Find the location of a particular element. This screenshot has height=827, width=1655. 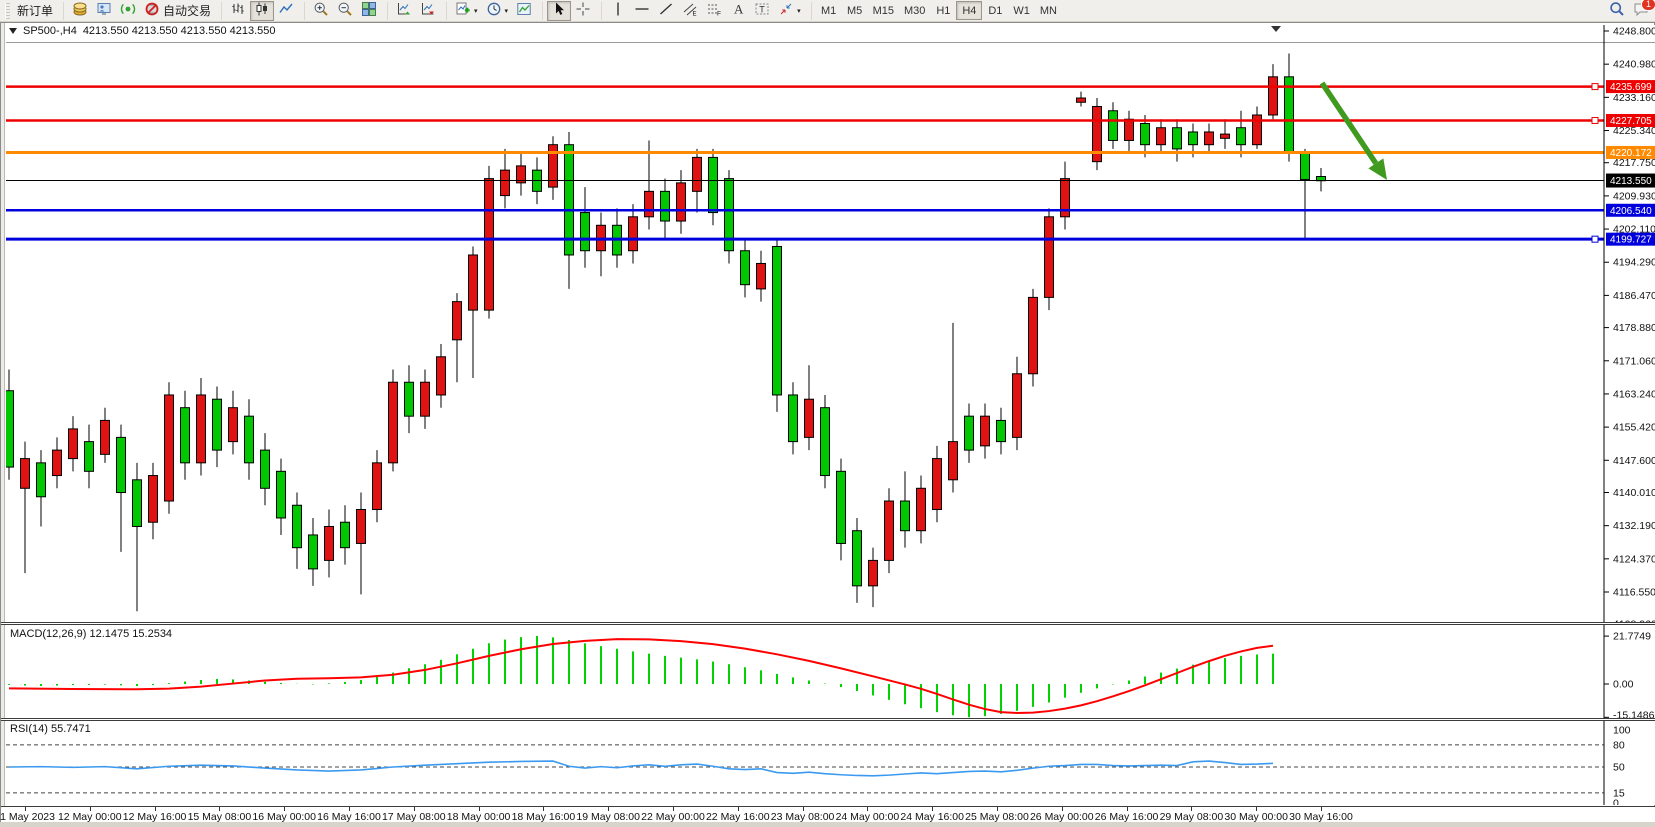

horizontal-line-button is located at coordinates (642, 11).